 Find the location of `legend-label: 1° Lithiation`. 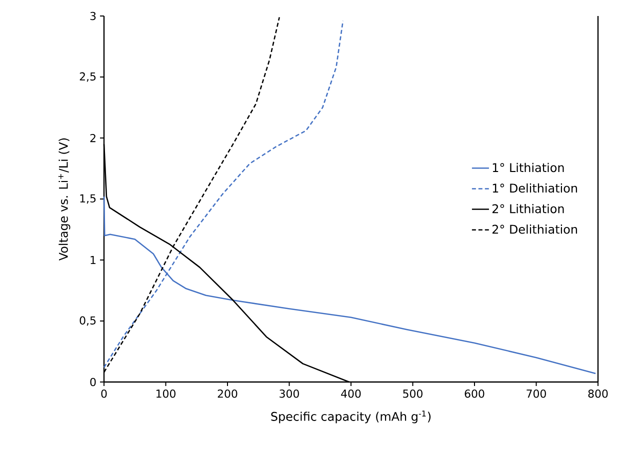

legend-label: 1° Lithiation is located at coordinates (528, 167).